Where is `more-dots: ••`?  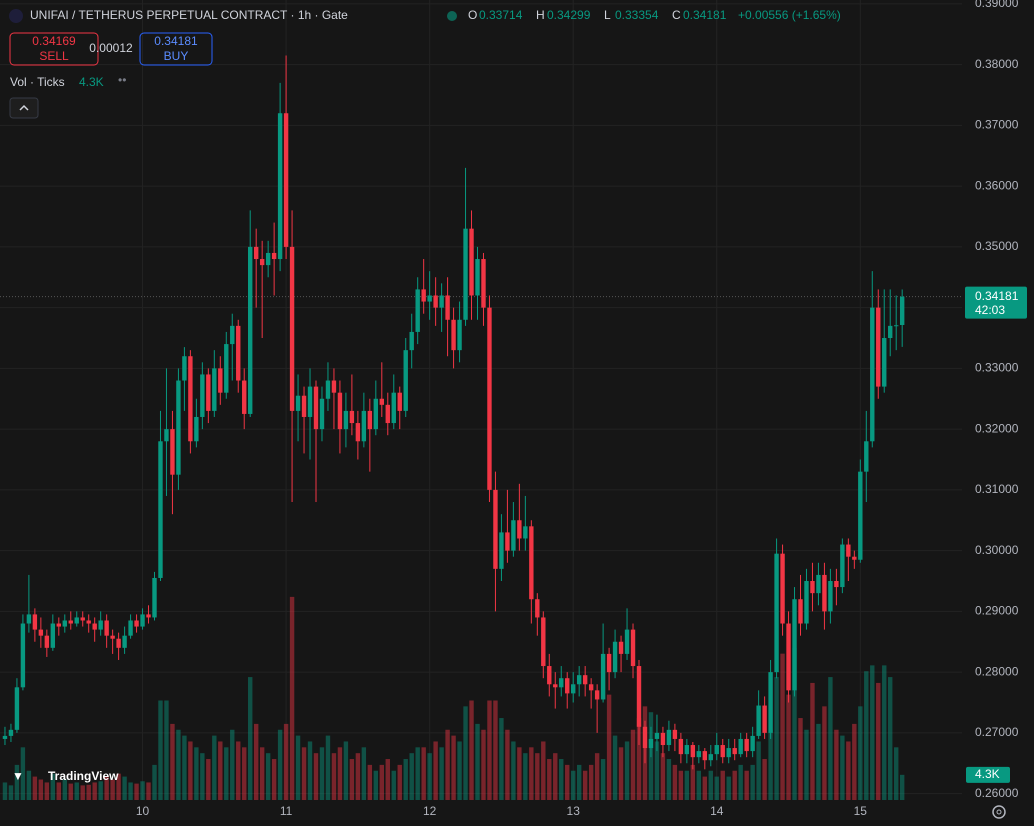 more-dots: •• is located at coordinates (122, 80).